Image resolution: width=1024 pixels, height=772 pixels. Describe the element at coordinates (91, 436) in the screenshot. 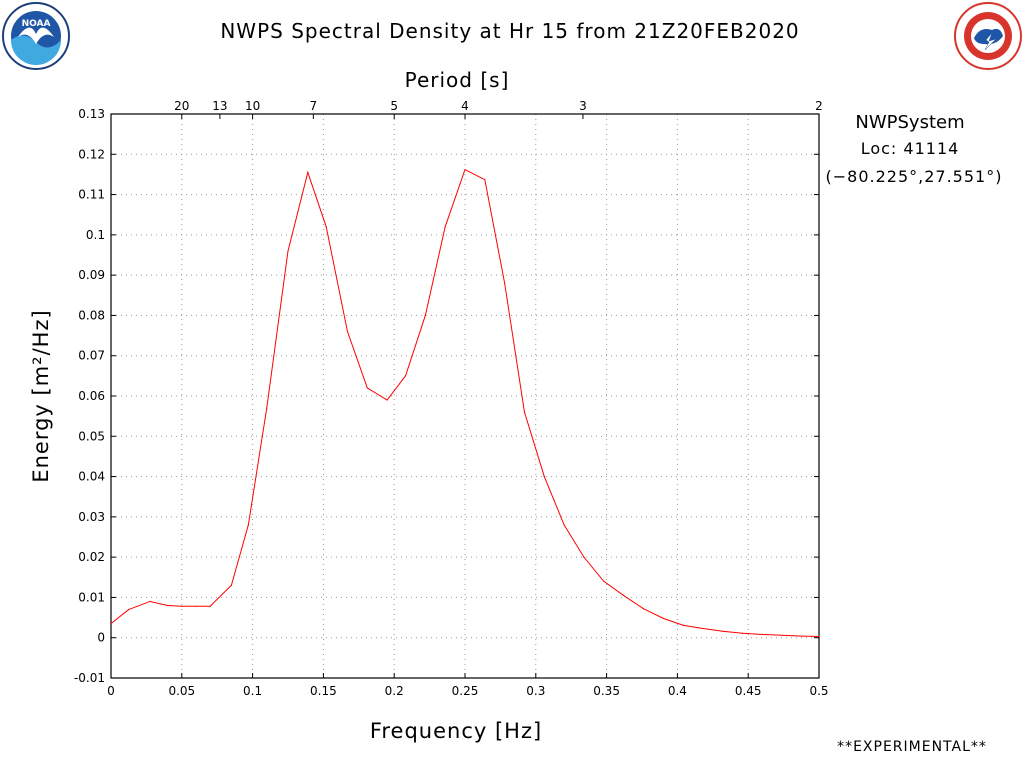

I see `y-tick-label: 0.05` at that location.